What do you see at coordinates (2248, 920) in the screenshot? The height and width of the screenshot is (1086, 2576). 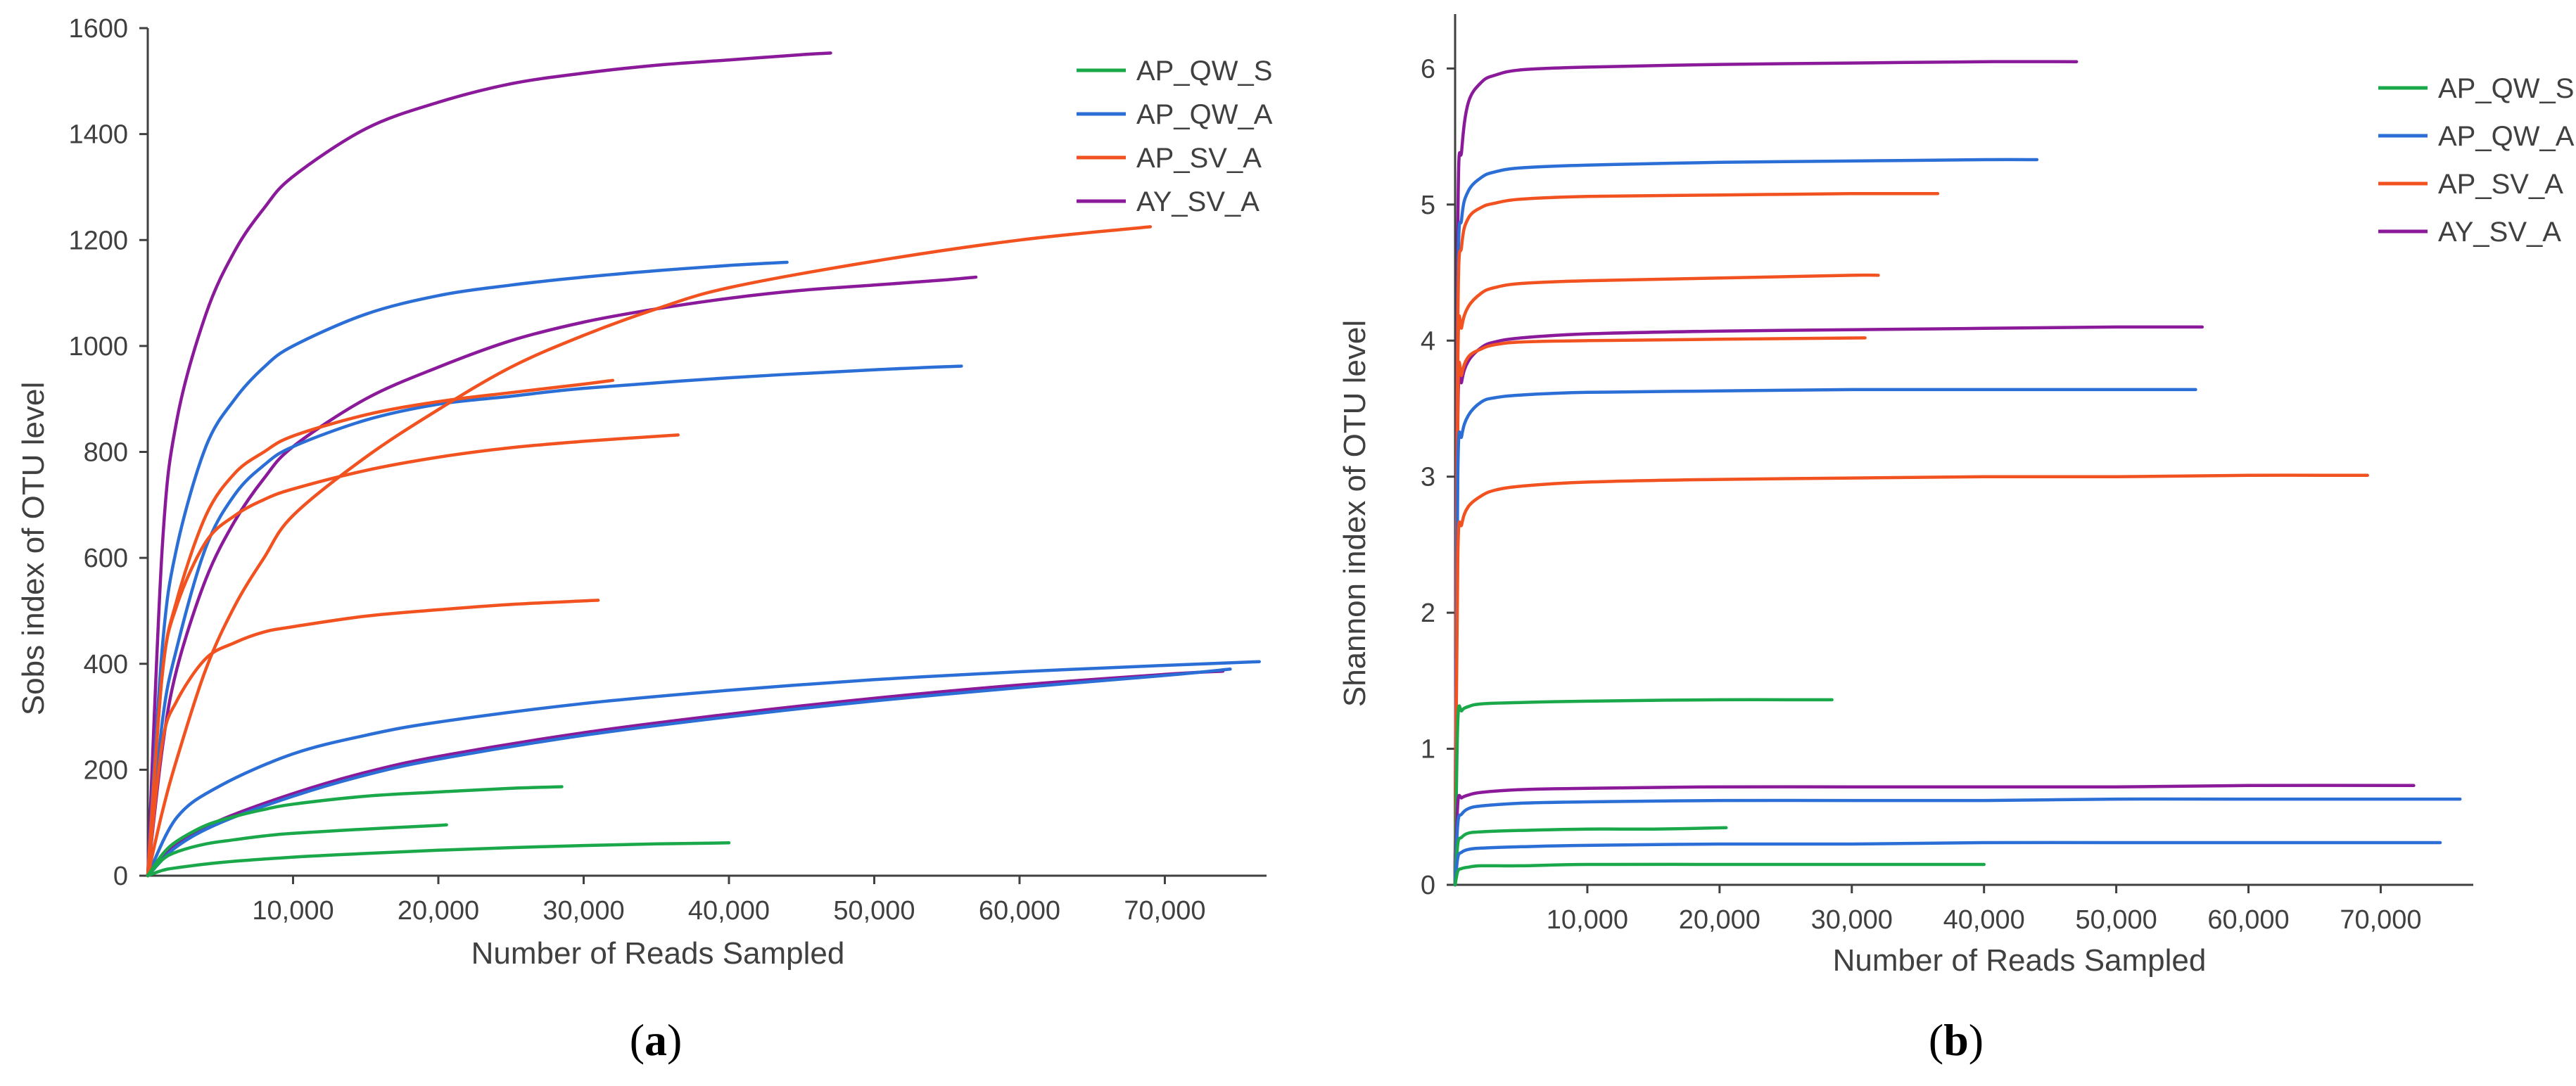 I see `x-tick-label-b: 60,000` at bounding box center [2248, 920].